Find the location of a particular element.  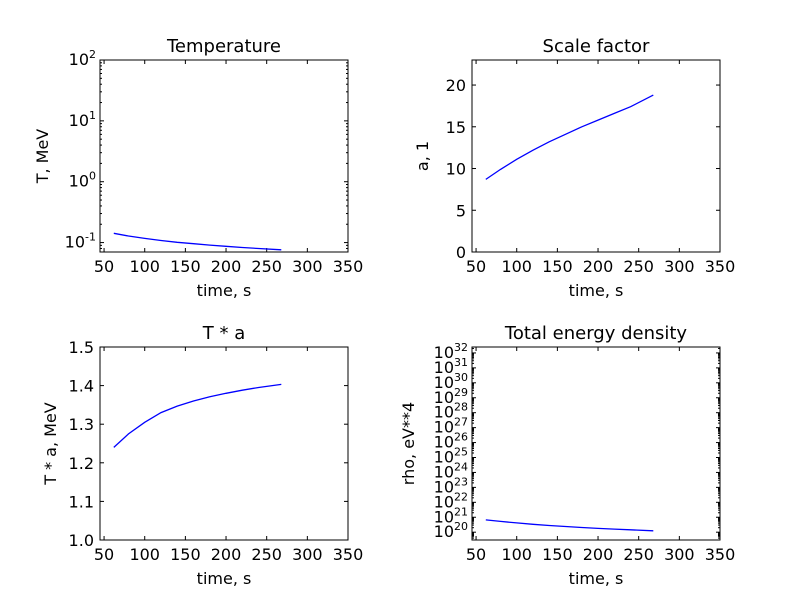

y-tick-label: 1.1 is located at coordinates (81, 501).